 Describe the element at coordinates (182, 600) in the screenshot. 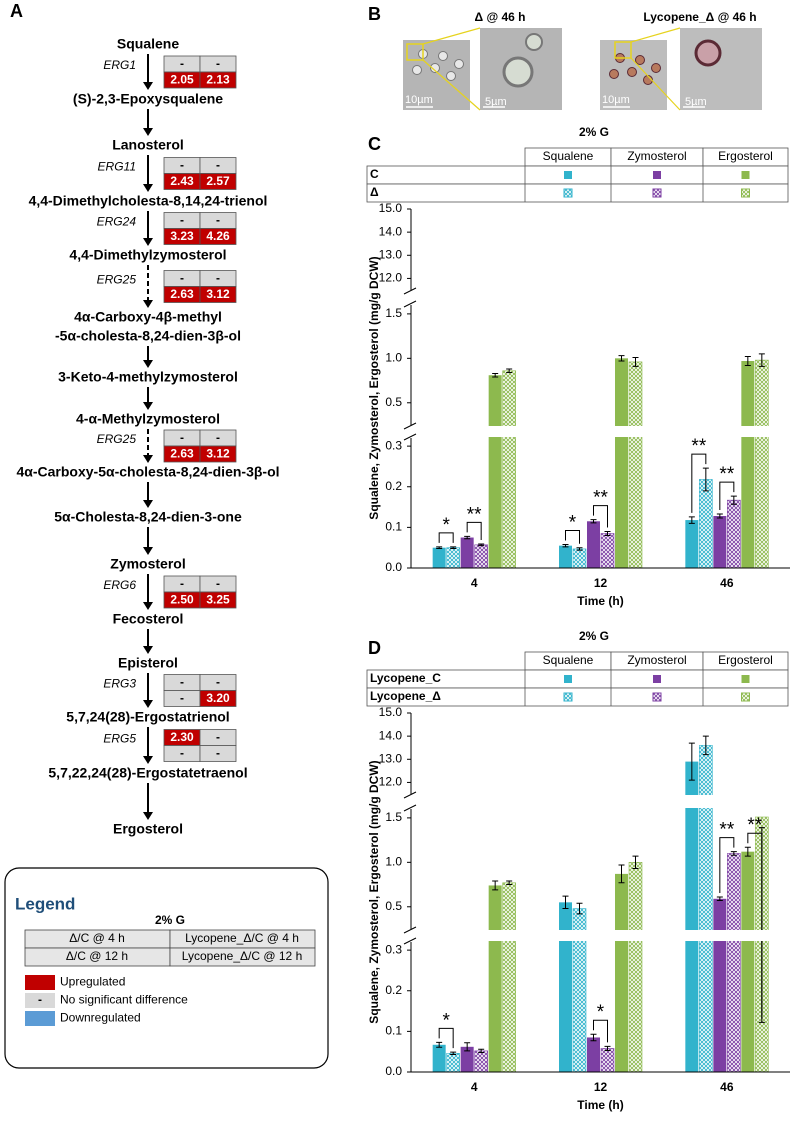

I see `fold-change-value: 2.50` at that location.